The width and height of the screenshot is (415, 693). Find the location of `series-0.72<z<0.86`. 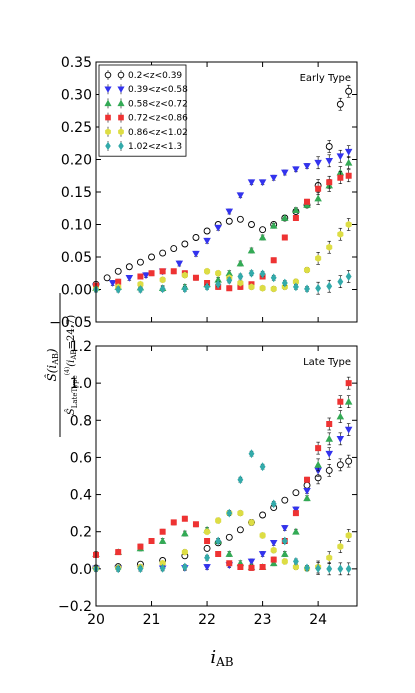

series-0.72<z<0.86 is located at coordinates (222, 230).